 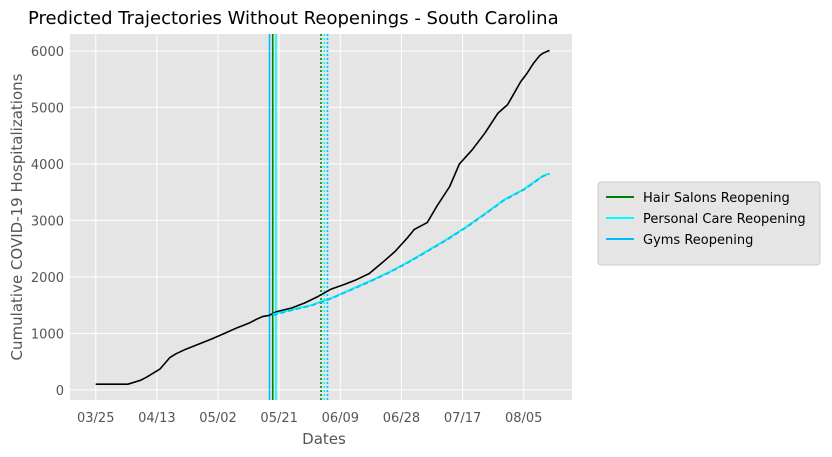 I want to click on x-tick-label: 07/17, so click(x=462, y=418).